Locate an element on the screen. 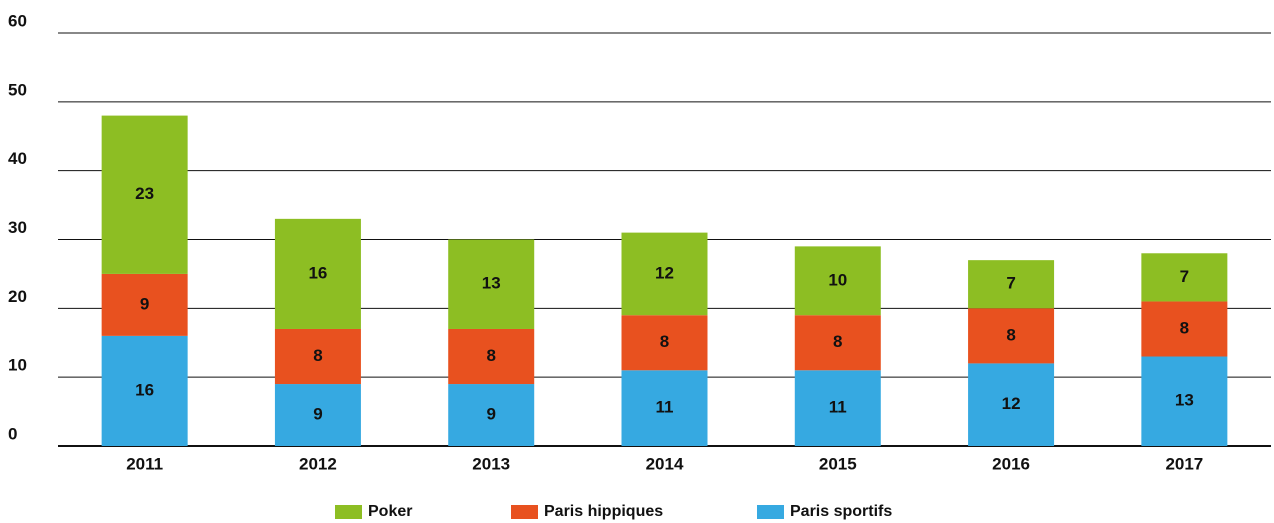 This screenshot has height=523, width=1274. data-label: 10 is located at coordinates (837, 279).